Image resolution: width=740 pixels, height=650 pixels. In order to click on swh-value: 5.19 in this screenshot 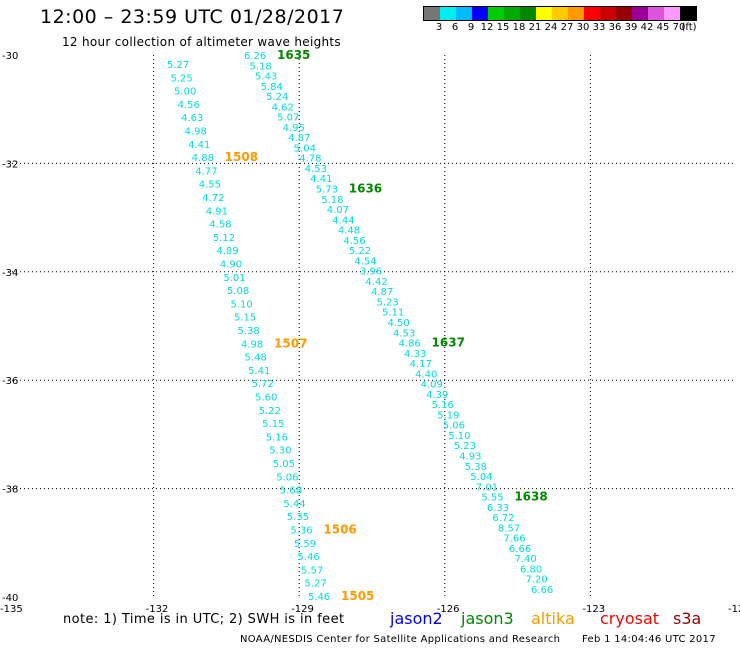, I will do `click(448, 415)`.